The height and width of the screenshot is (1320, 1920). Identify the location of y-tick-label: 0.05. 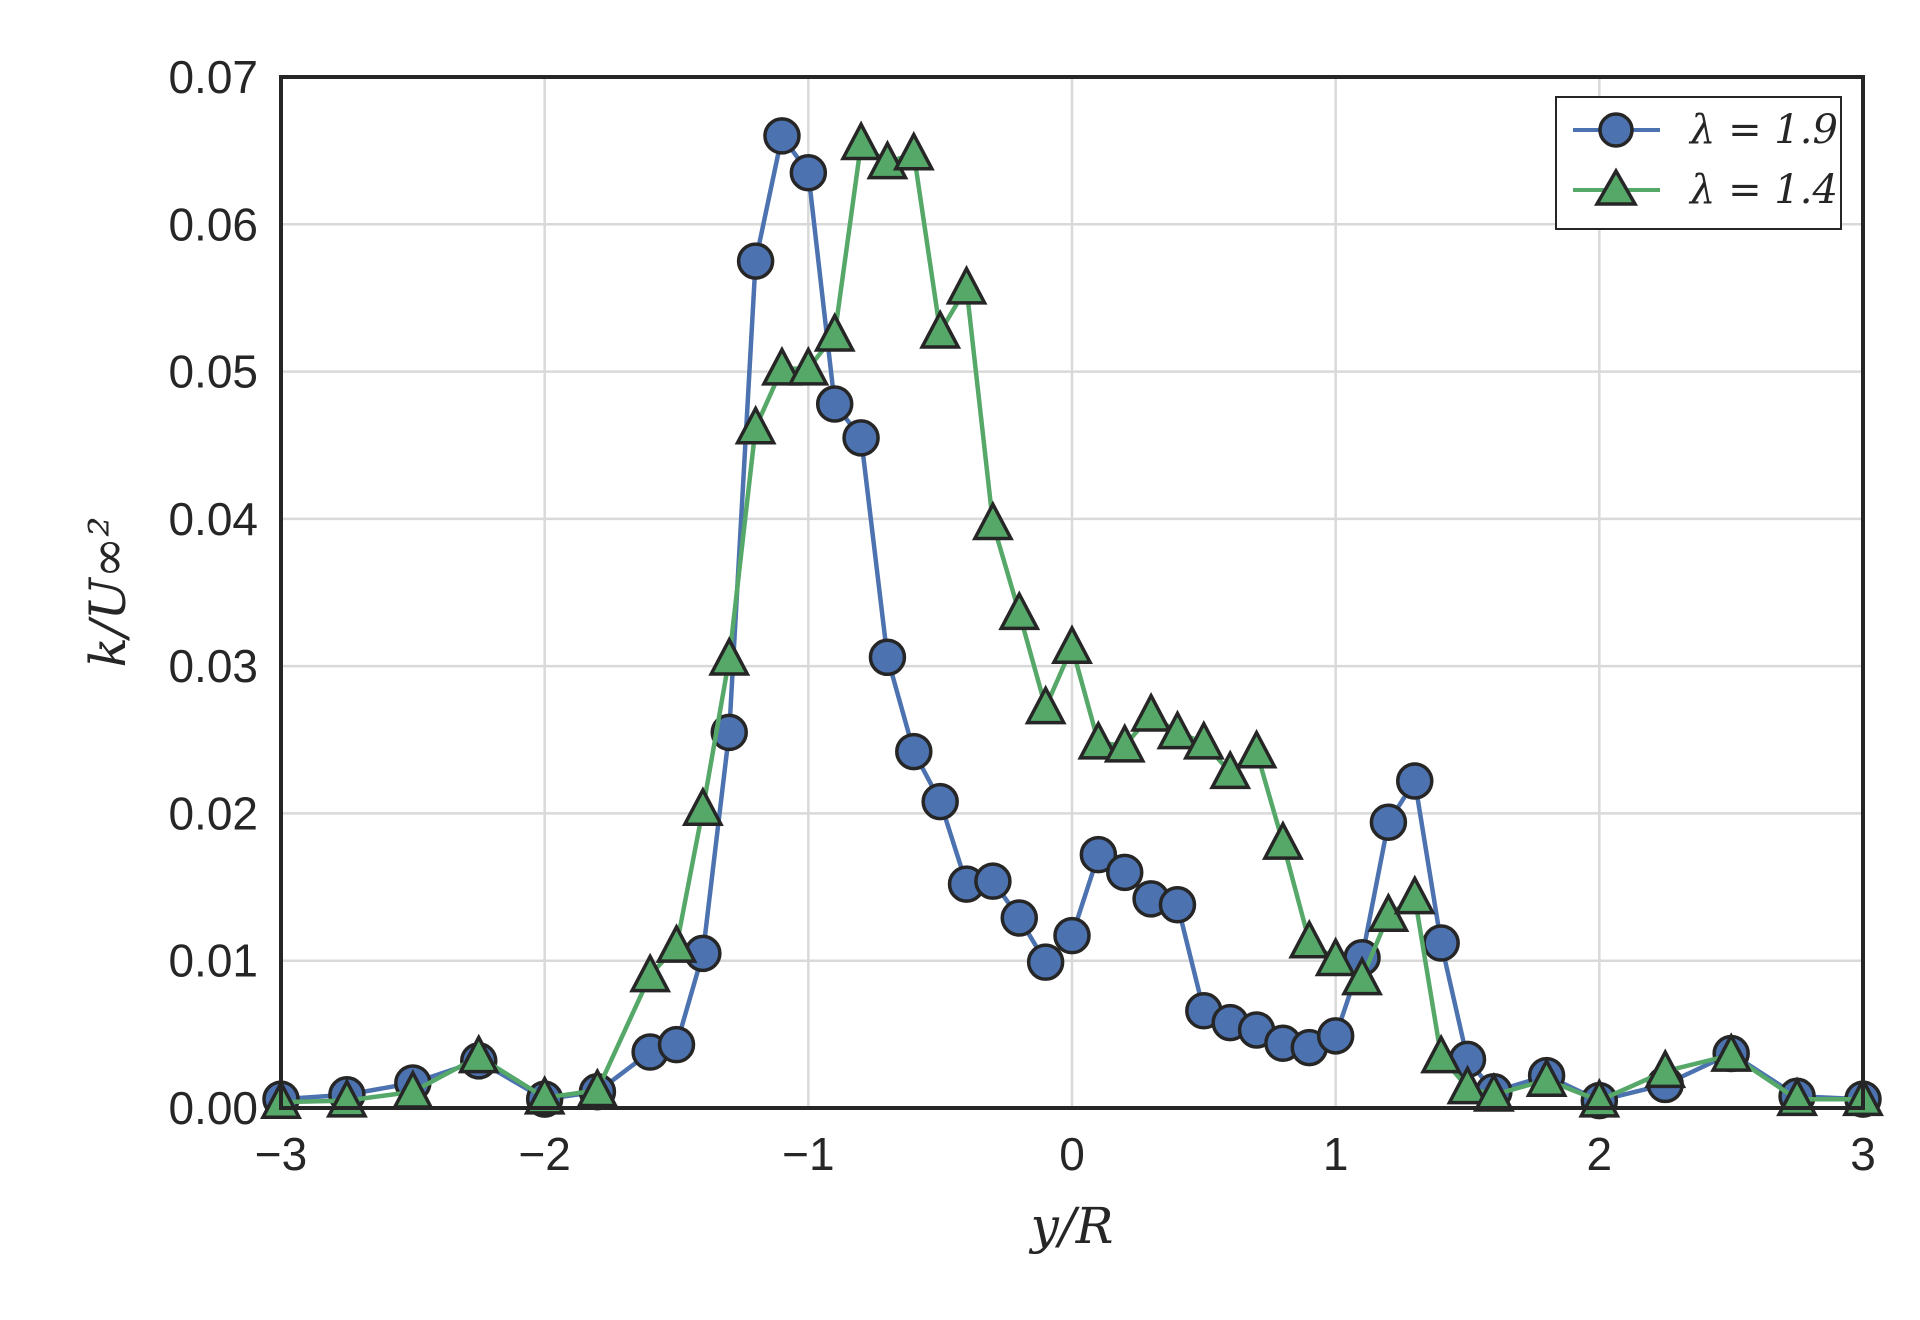
(213, 372).